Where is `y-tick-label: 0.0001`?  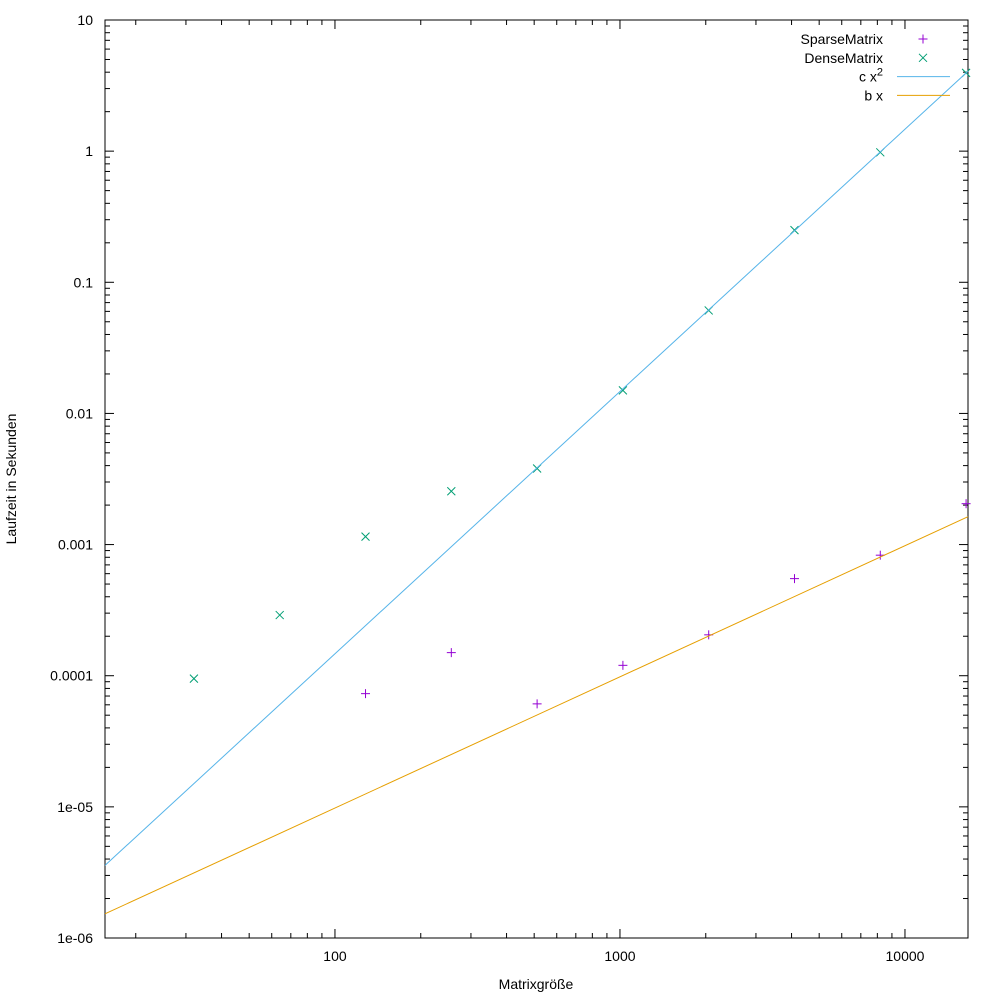
y-tick-label: 0.0001 is located at coordinates (71, 676).